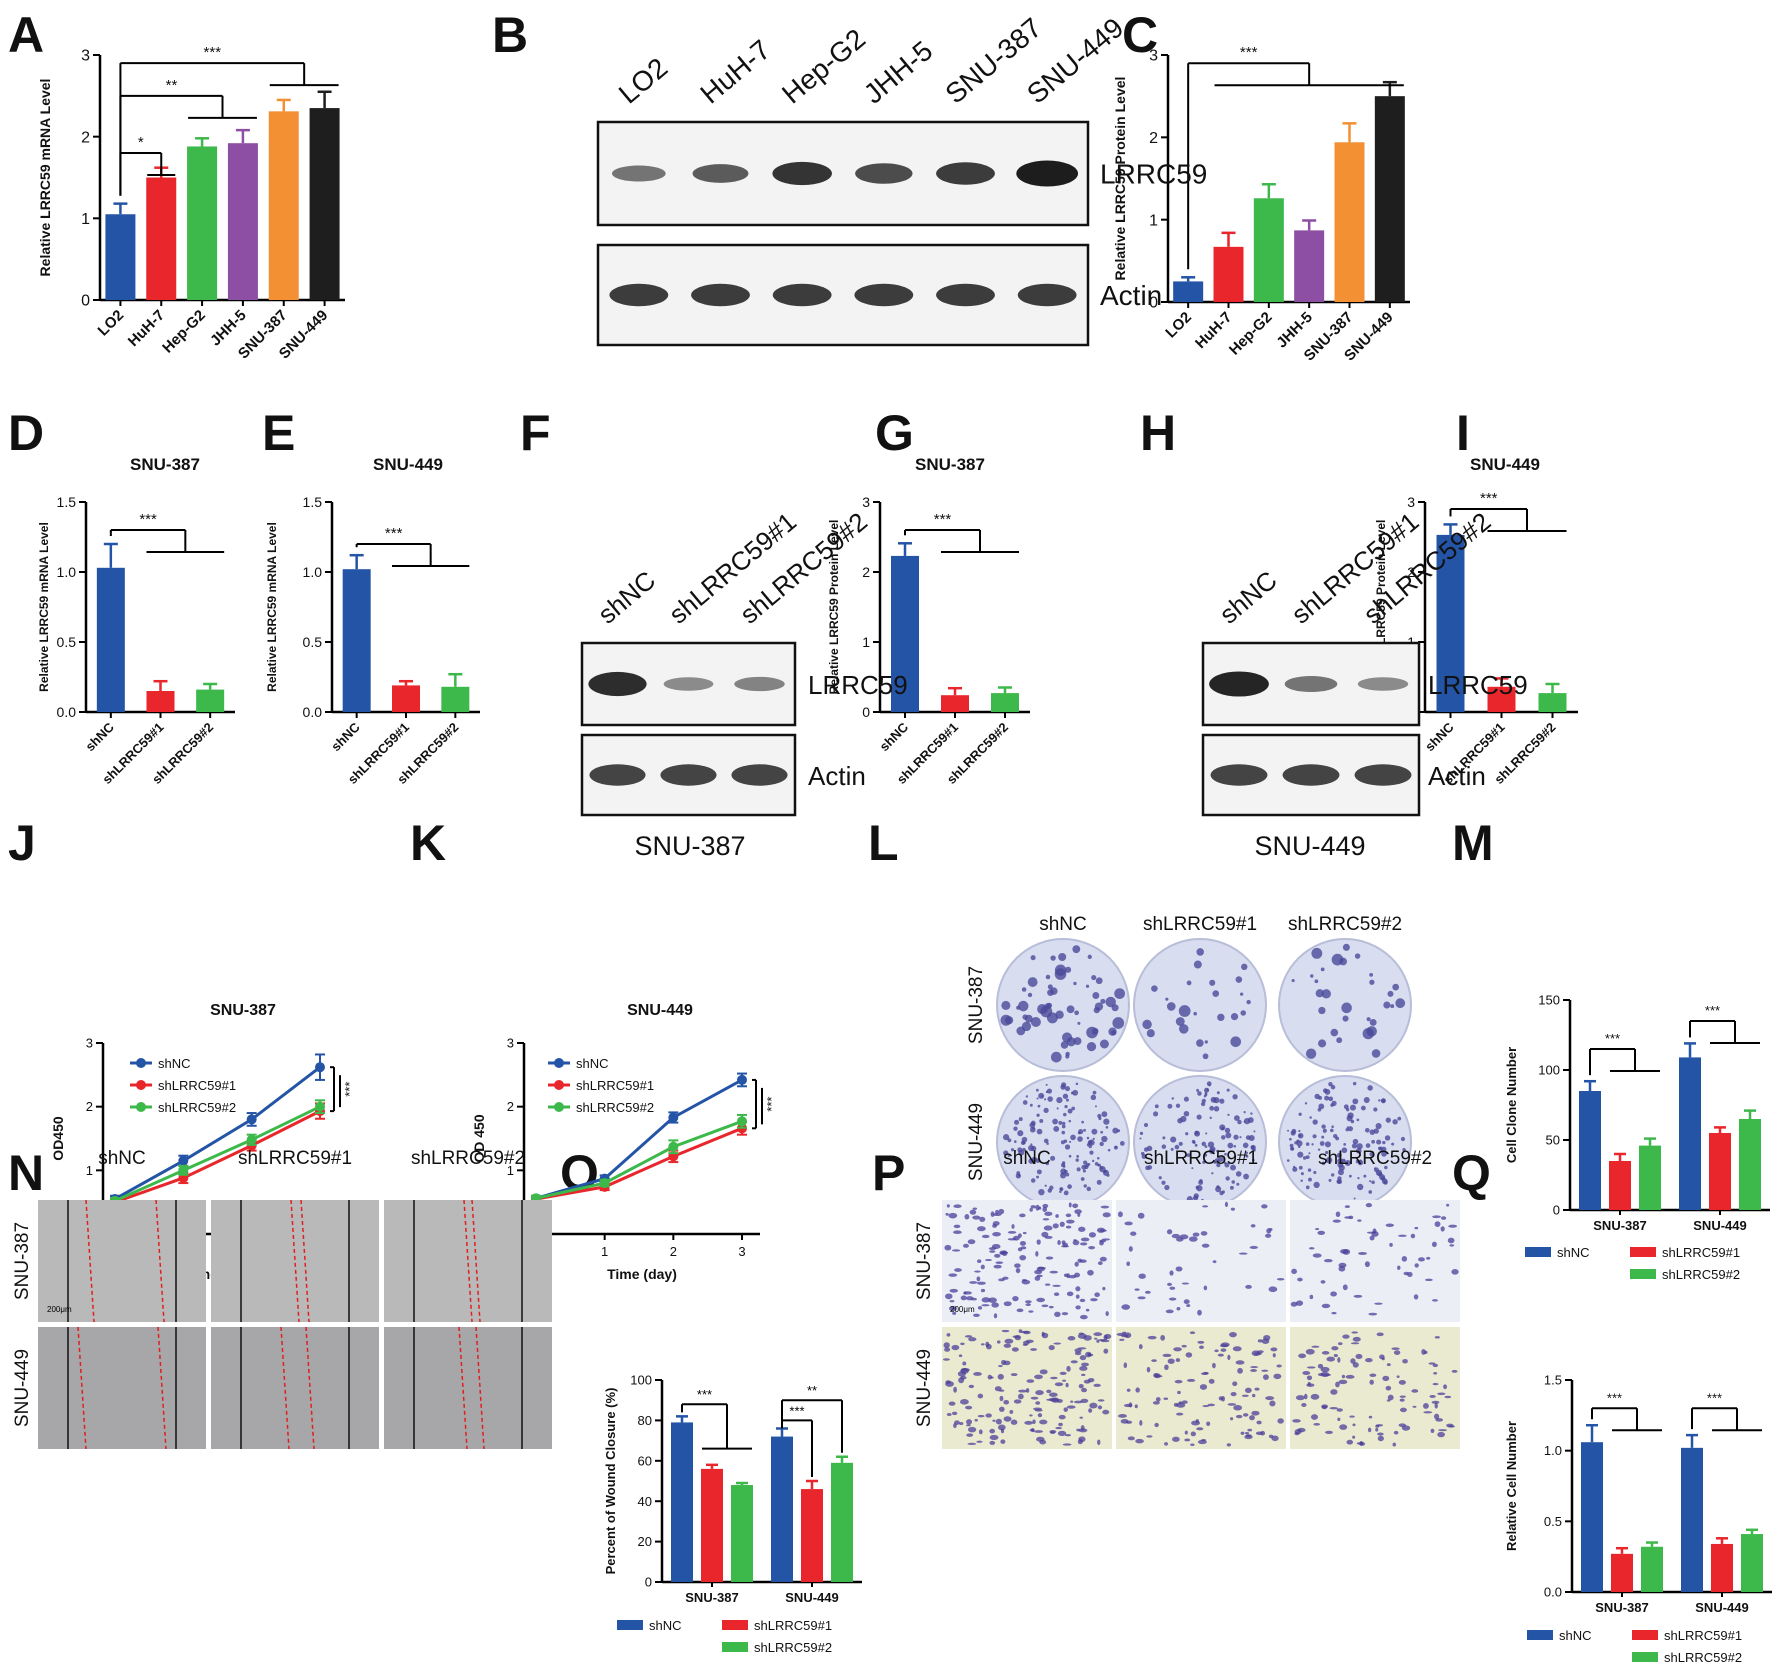 The width and height of the screenshot is (1786, 1677). Describe the element at coordinates (645, 1501) in the screenshot. I see `y-tick-label: 40` at that location.